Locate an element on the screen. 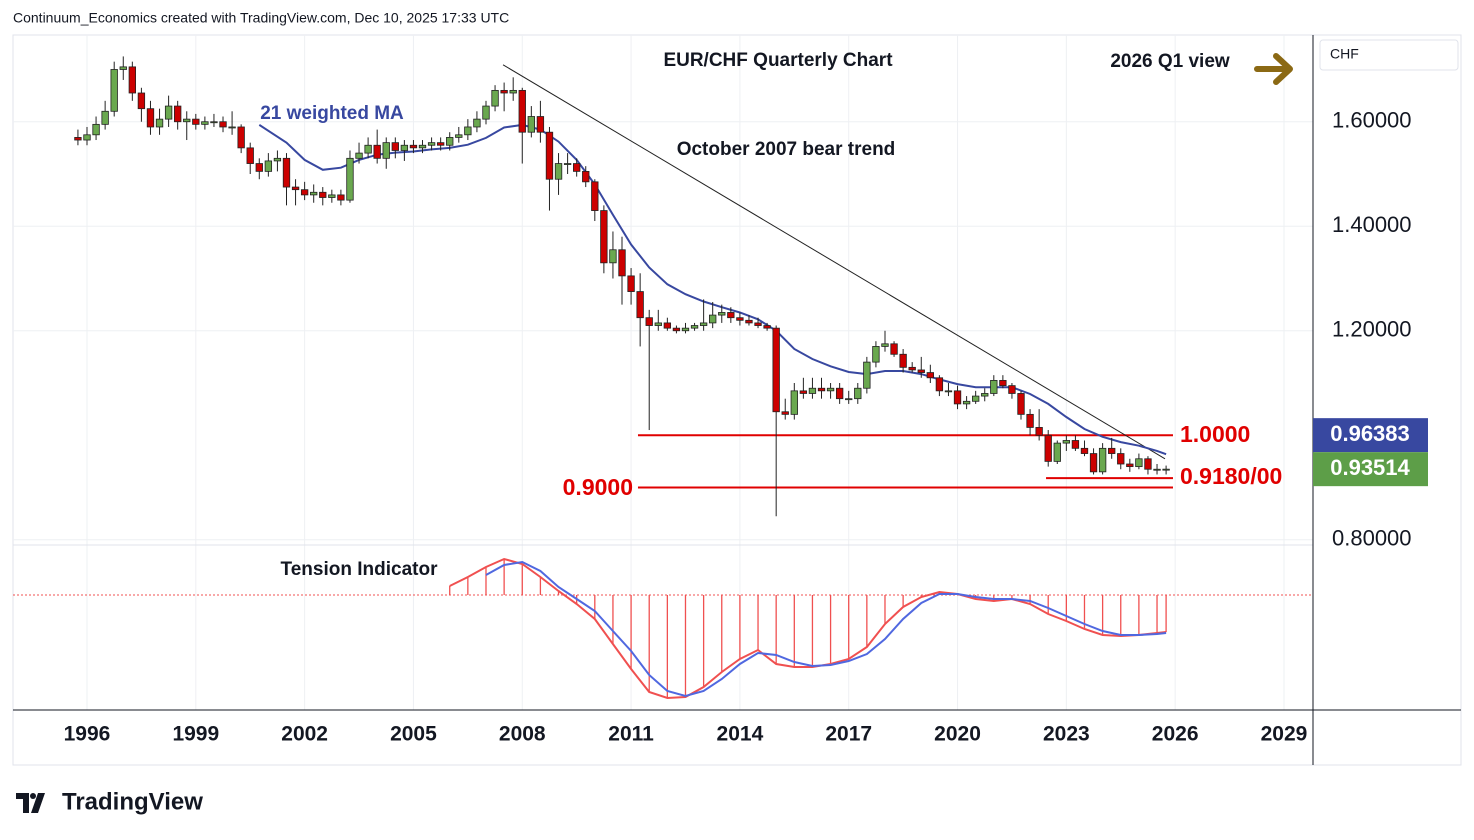 This screenshot has width=1474, height=840. x-tick-label: 2020 is located at coordinates (957, 734).